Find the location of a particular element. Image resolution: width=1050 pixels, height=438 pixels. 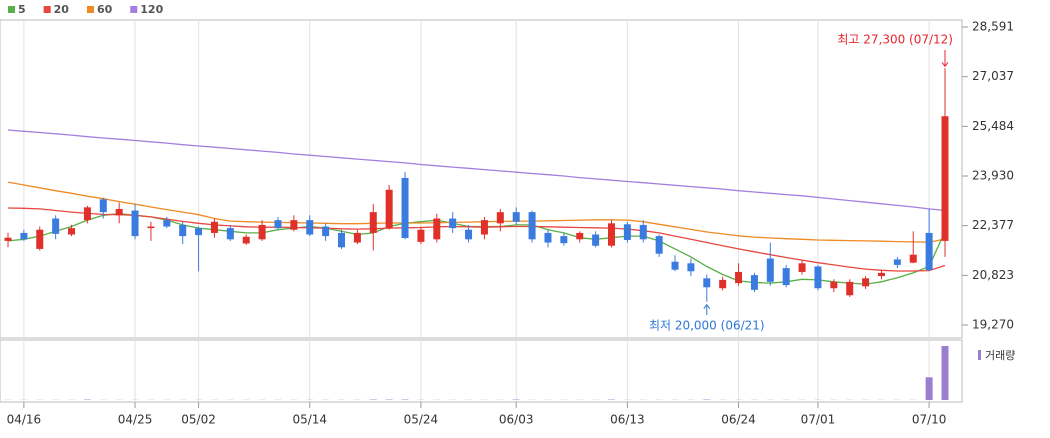

x-tick-label: 05/24 is located at coordinates (421, 420).